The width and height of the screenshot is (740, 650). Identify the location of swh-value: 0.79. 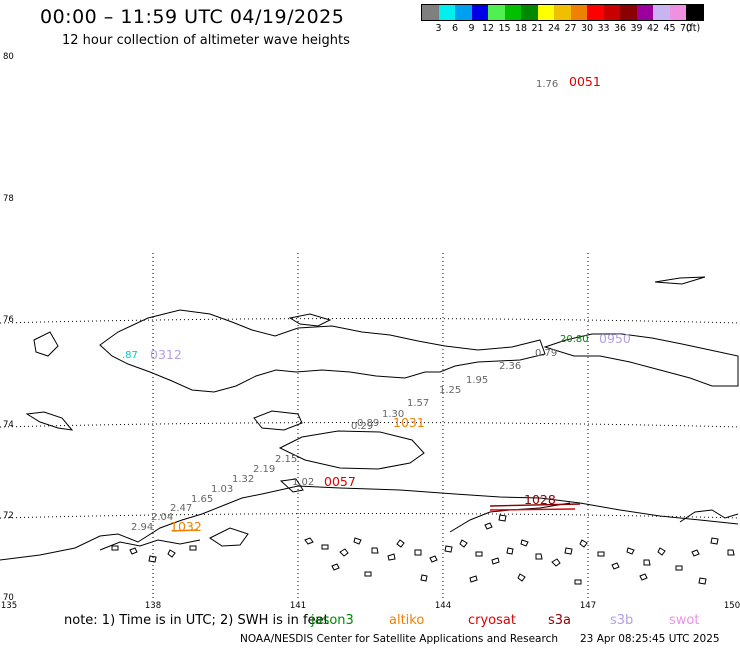
(546, 353).